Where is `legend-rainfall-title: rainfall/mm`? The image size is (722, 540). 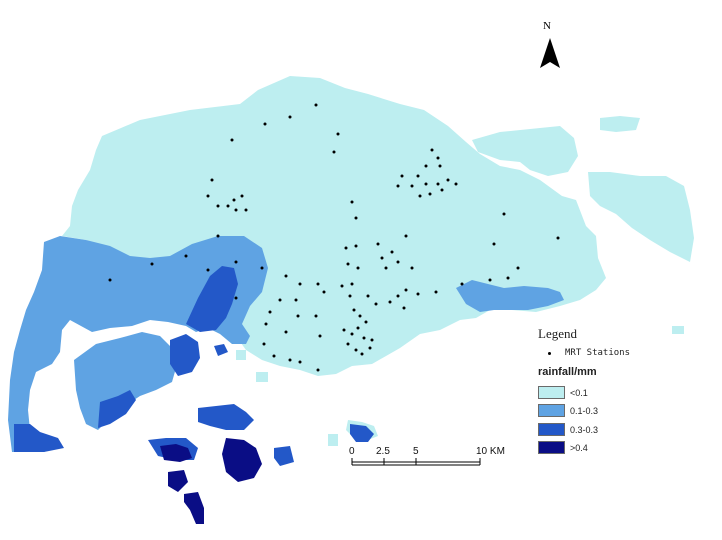
legend-rainfall-title: rainfall/mm is located at coordinates (567, 372).